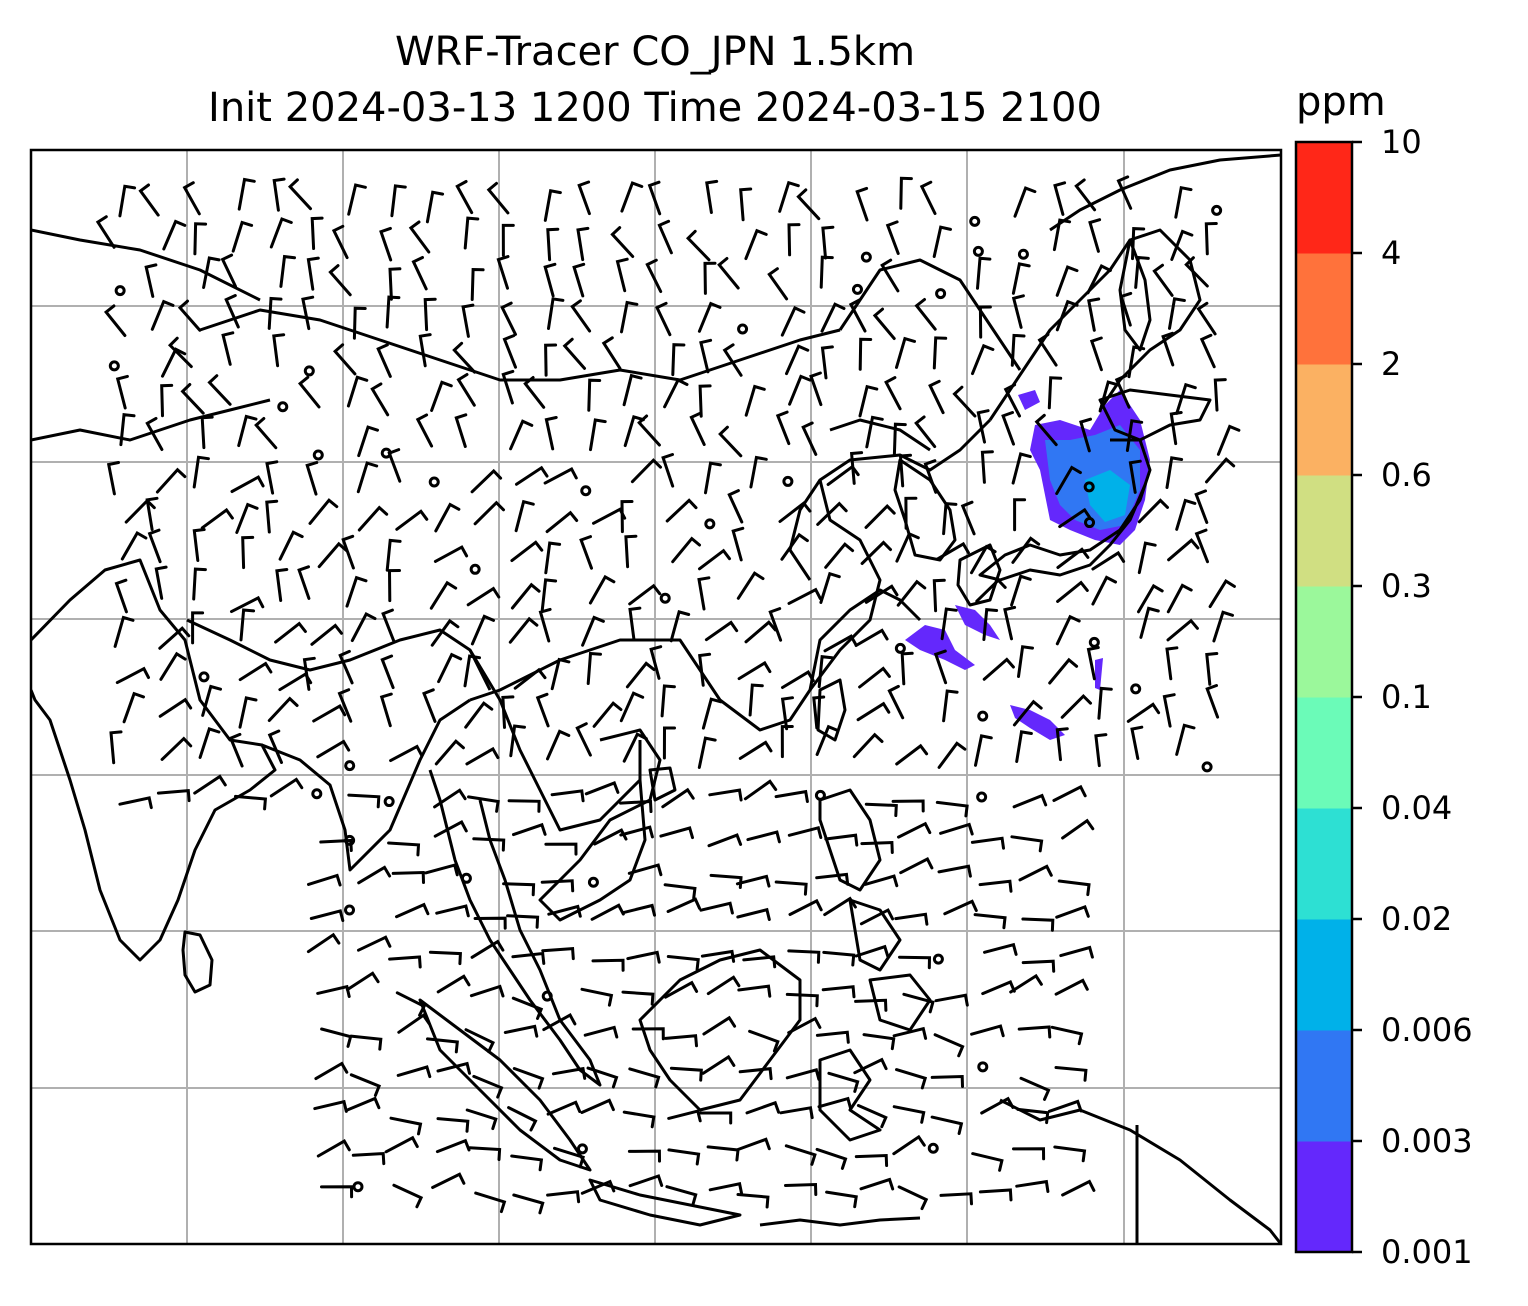  What do you see at coordinates (1065, 510) in the screenshot?
I see `coastline-honshu` at bounding box center [1065, 510].